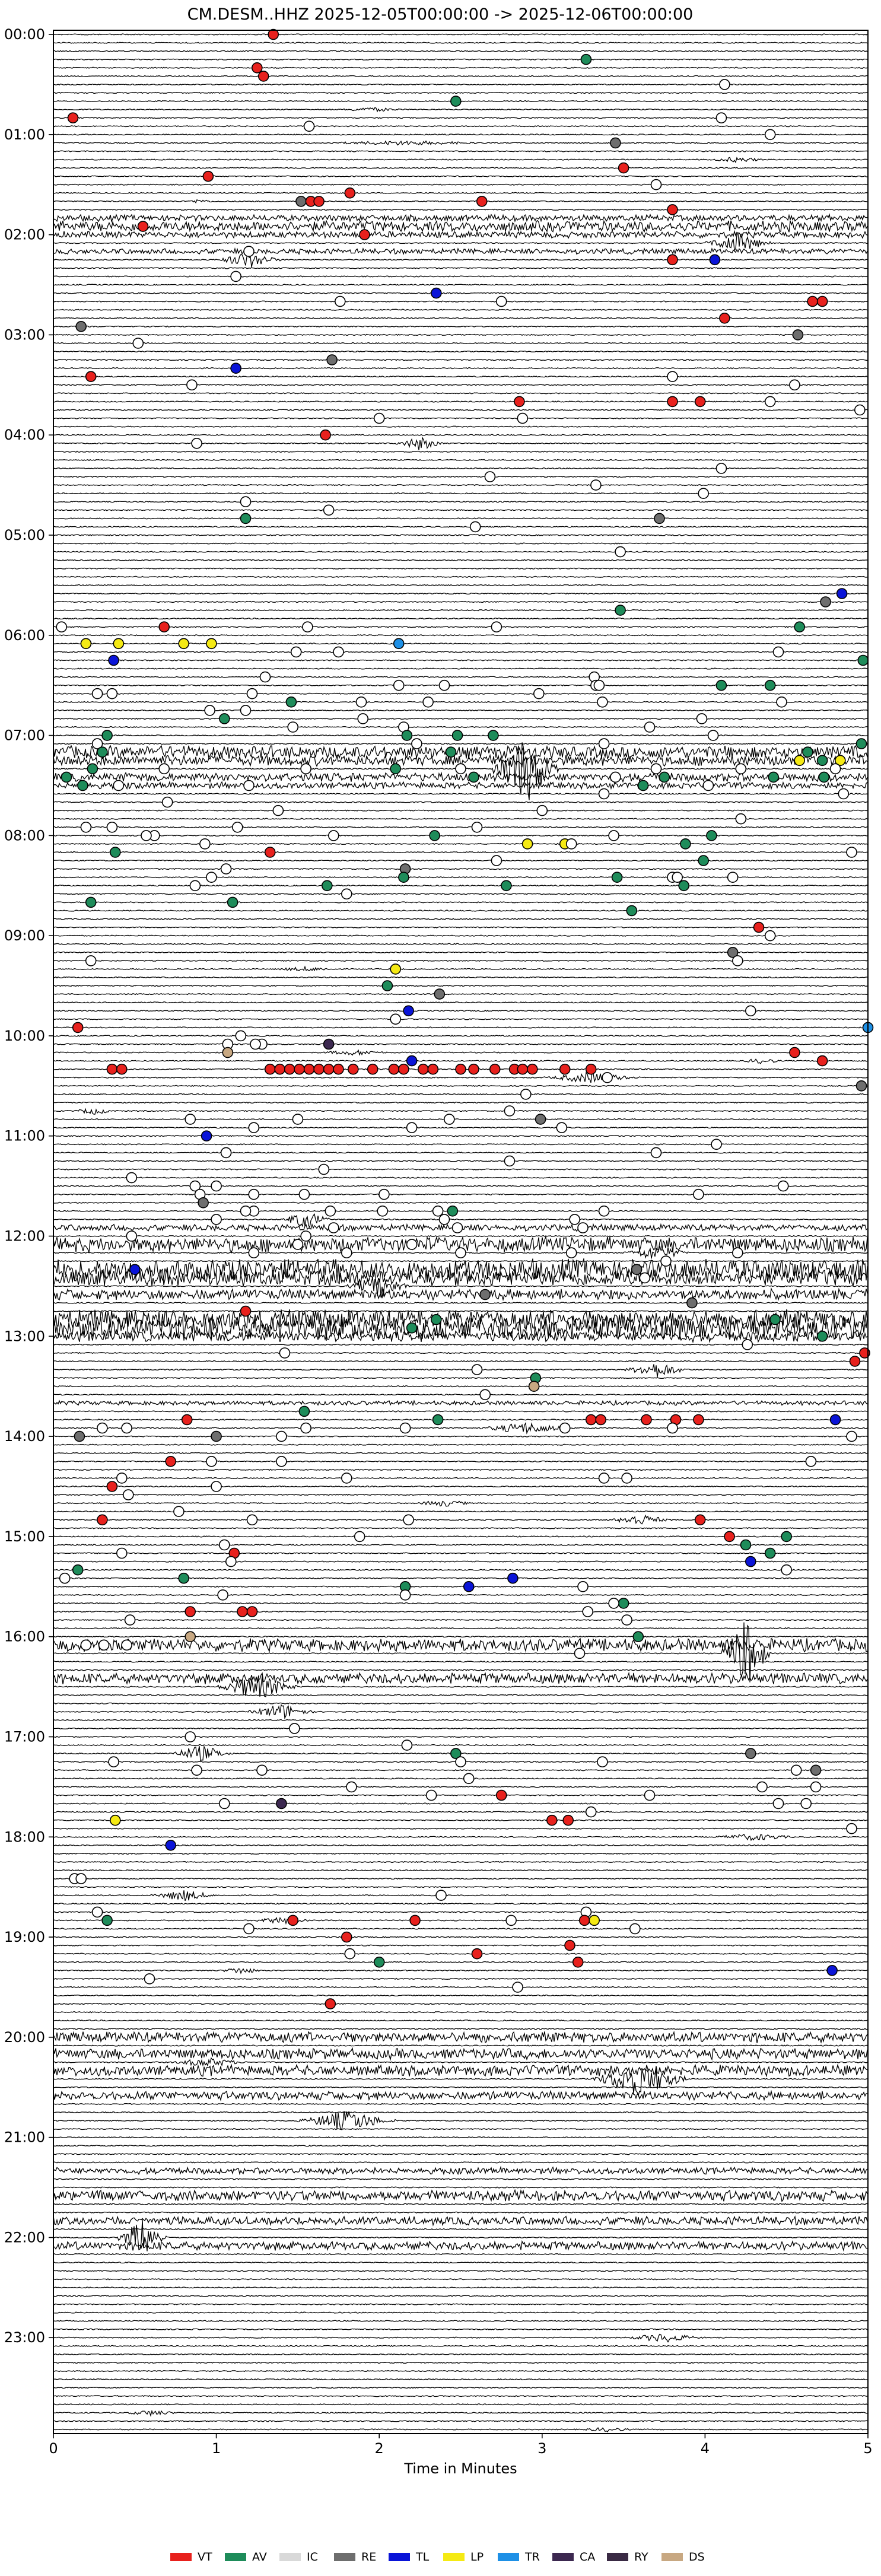 This screenshot has width=881, height=2576. Describe the element at coordinates (25, 735) in the screenshot. I see `y-tick-label: 07:00` at that location.